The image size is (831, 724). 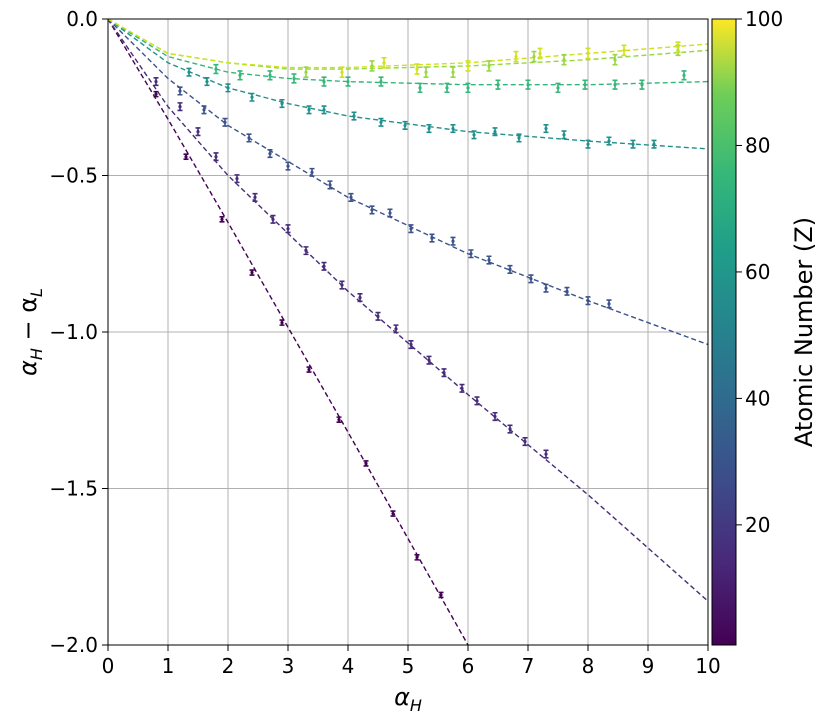 I want to click on x-label-part: α, so click(x=402, y=697).